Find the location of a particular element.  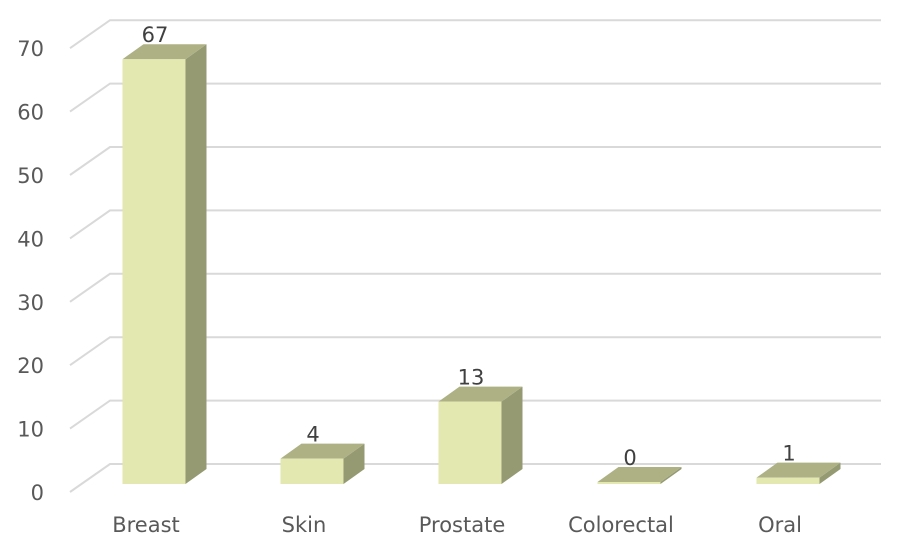

y-tick-label: 50 is located at coordinates (30, 176).